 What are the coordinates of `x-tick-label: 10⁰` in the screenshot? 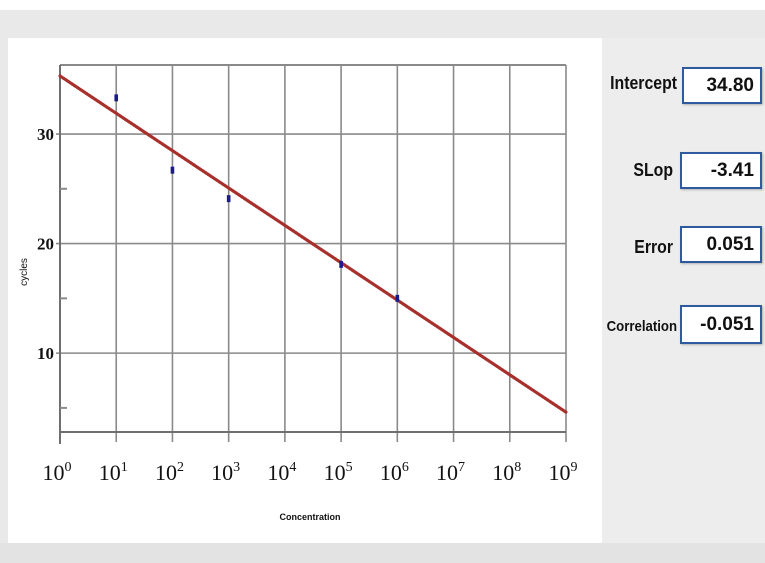 It's located at (57, 472).